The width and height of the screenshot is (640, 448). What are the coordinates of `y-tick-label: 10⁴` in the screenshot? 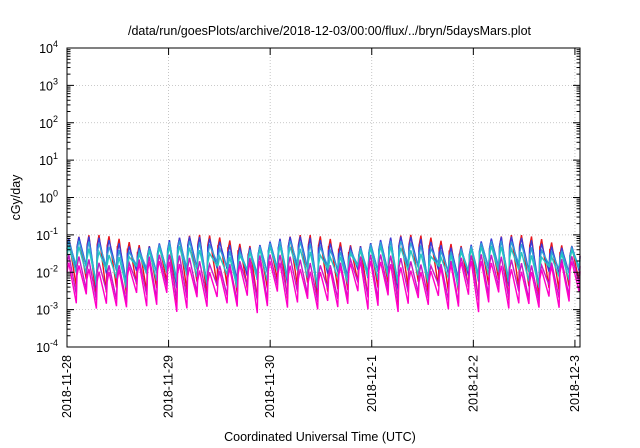 It's located at (48, 47).